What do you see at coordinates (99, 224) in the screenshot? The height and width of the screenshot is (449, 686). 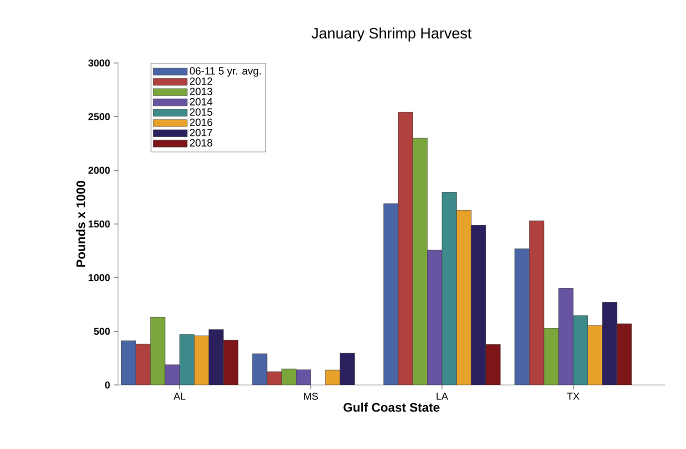 I see `y-tick-label: 1500` at bounding box center [99, 224].